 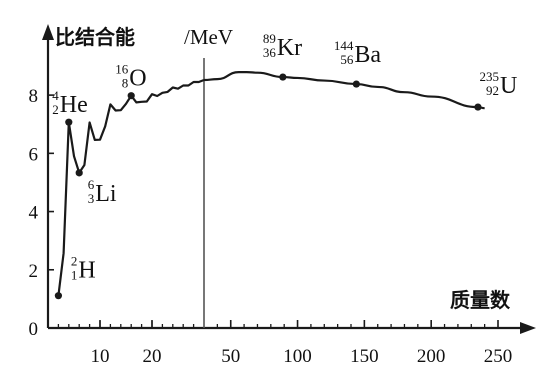 I want to click on y-tick-label: 6, so click(x=34, y=154).